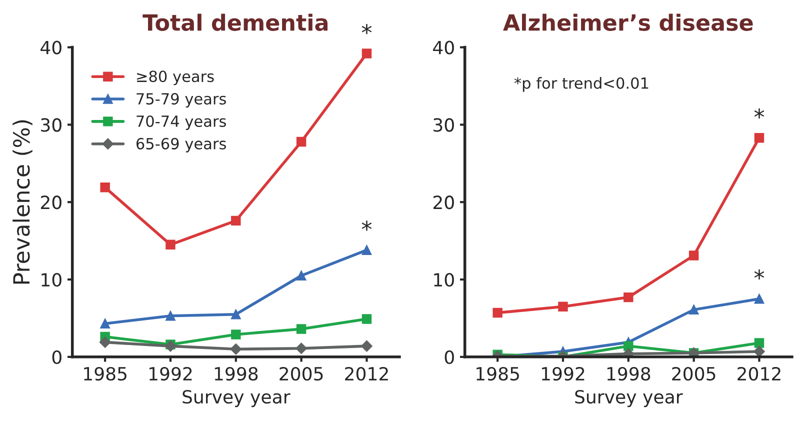 The image size is (804, 430). I want to click on annotation: *p for trend<0.01, so click(581, 84).